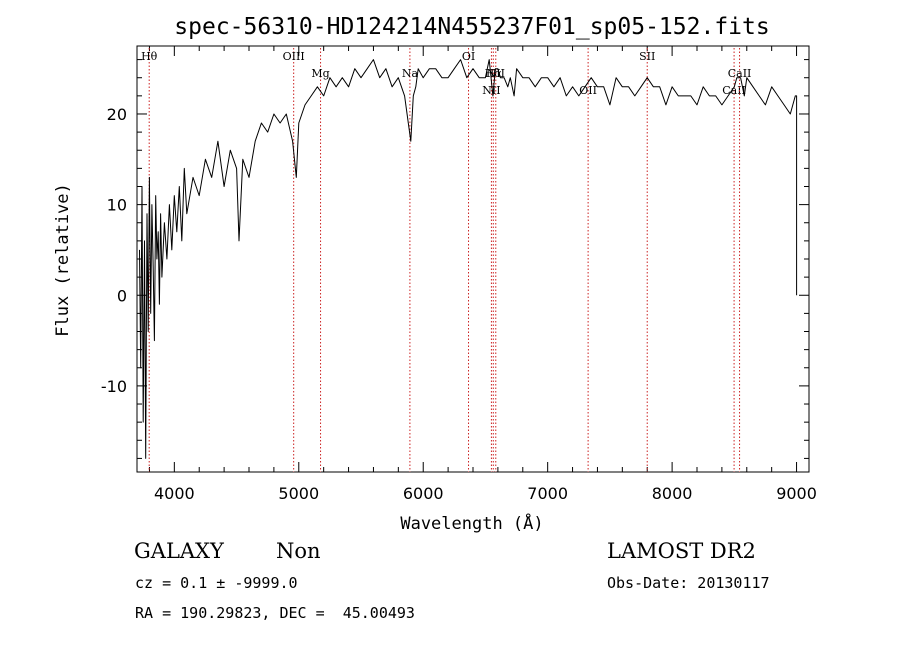 This screenshot has height=649, width=900. Describe the element at coordinates (149, 56) in the screenshot. I see `spectral-line-label: Hθ` at that location.